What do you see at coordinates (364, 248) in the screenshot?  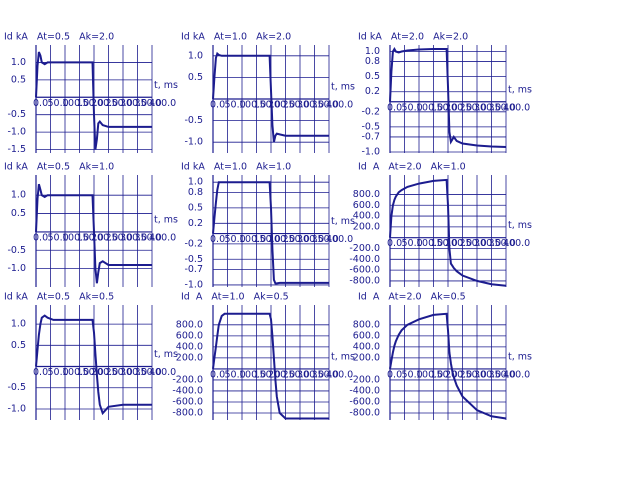 I see `y-tick-label: -200.0` at bounding box center [364, 248].